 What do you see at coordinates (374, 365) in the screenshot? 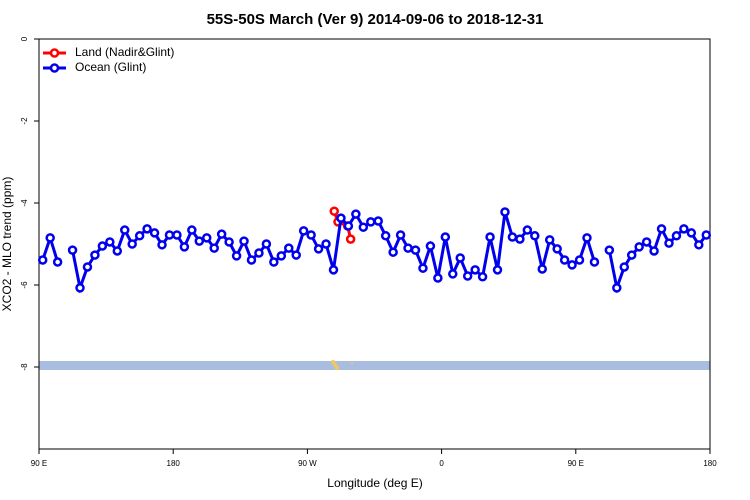
I see `coverage-band` at bounding box center [374, 365].